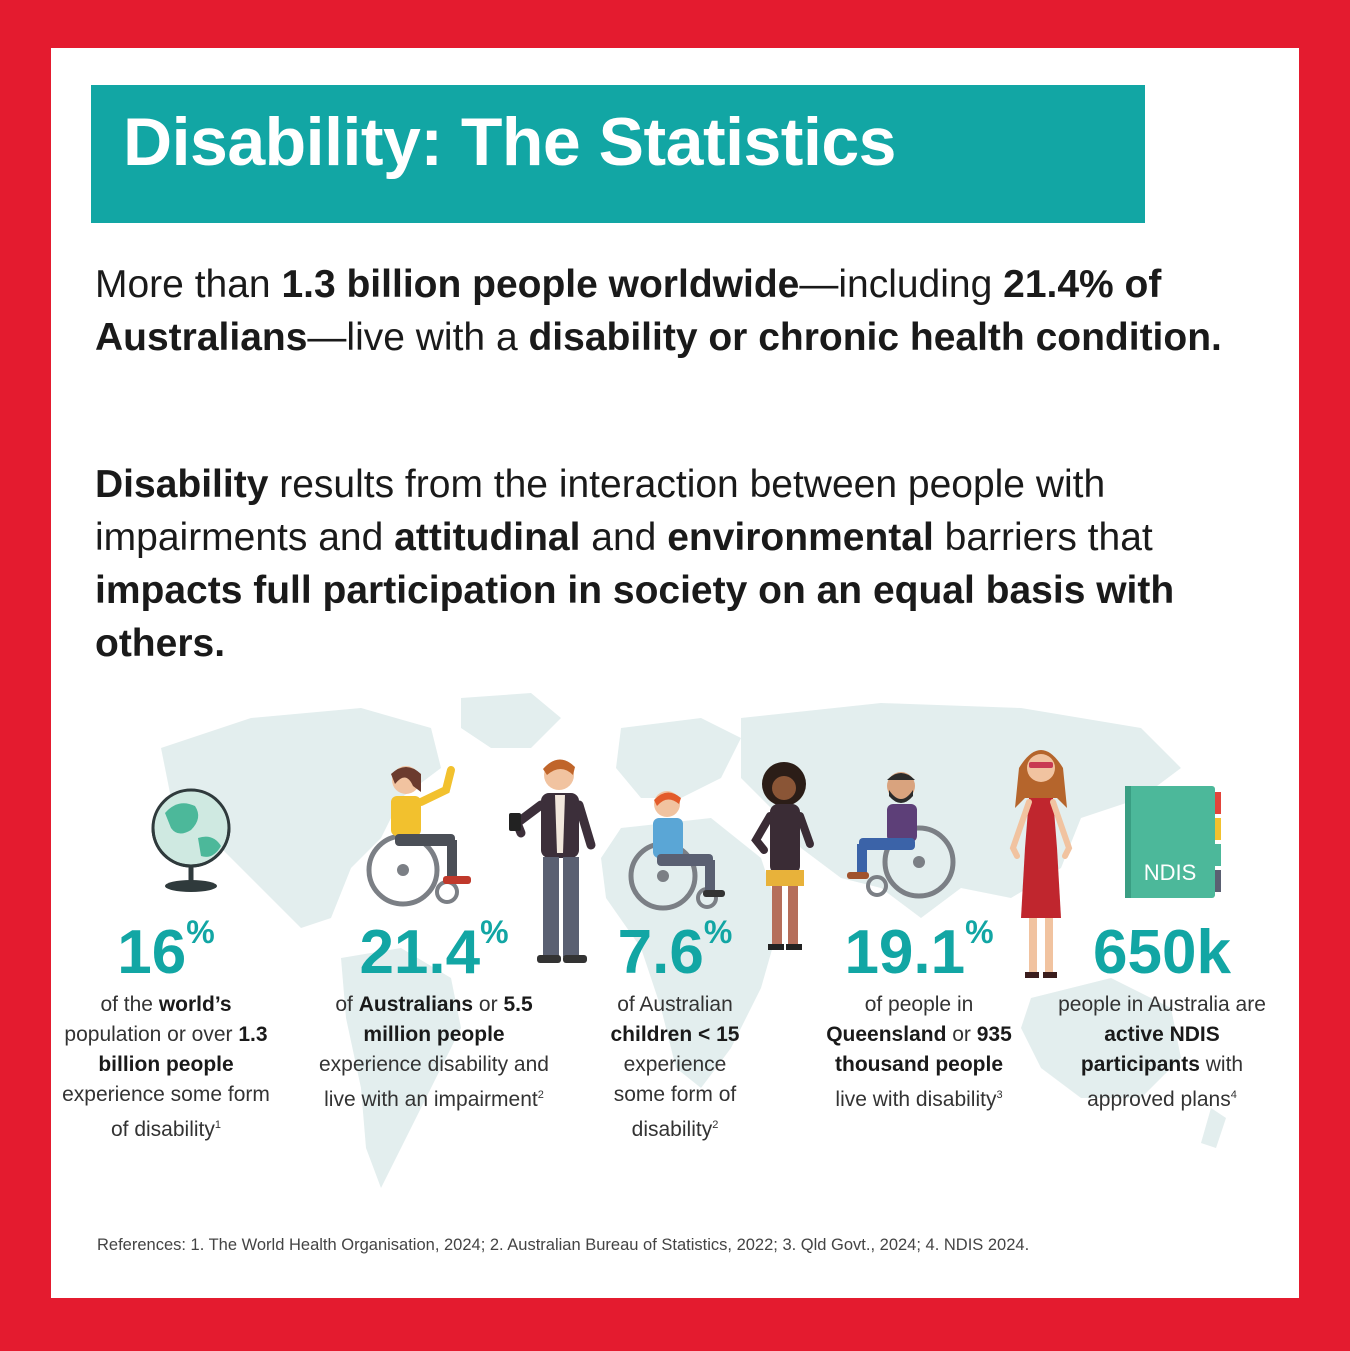 The width and height of the screenshot is (1350, 1351). I want to click on stat-value: 19.1%, so click(919, 950).